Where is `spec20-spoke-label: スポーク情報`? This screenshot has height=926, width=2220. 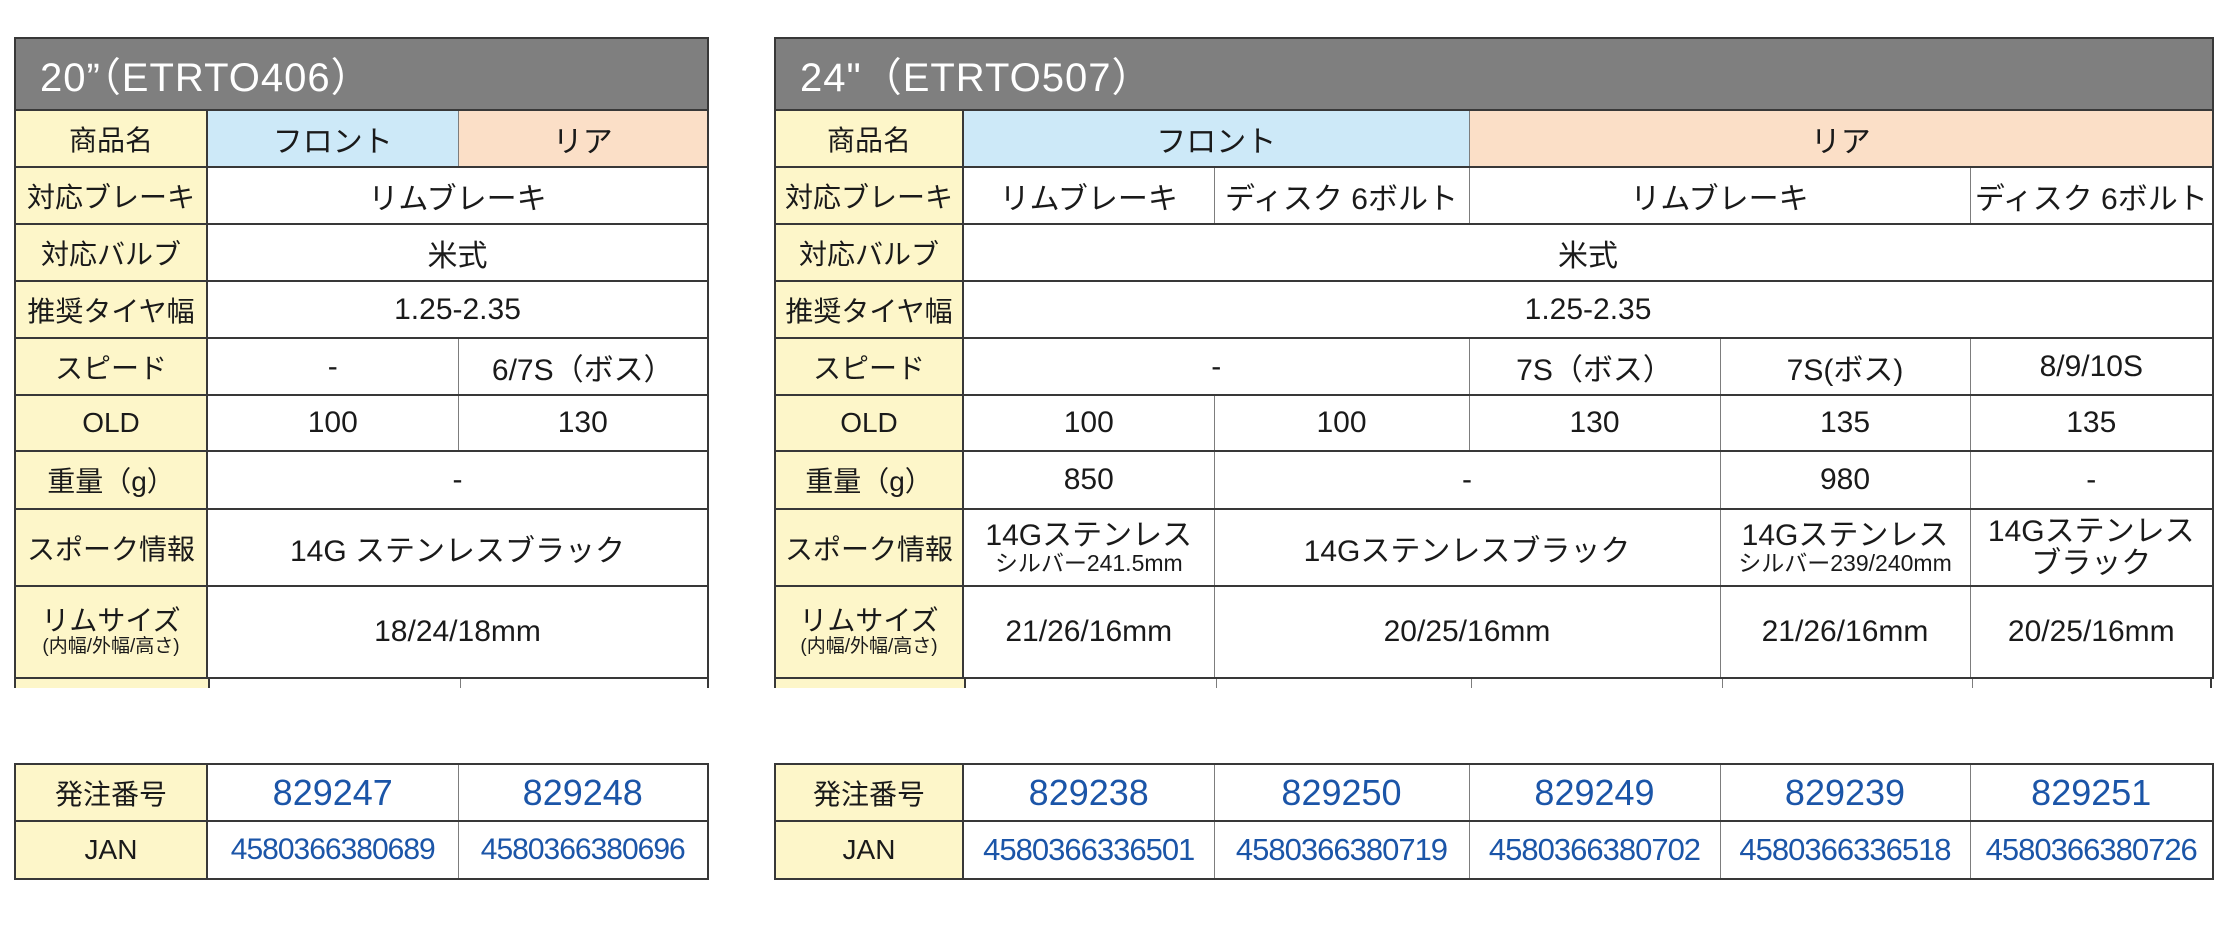
spec20-spoke-label: スポーク情報 is located at coordinates (111, 547).